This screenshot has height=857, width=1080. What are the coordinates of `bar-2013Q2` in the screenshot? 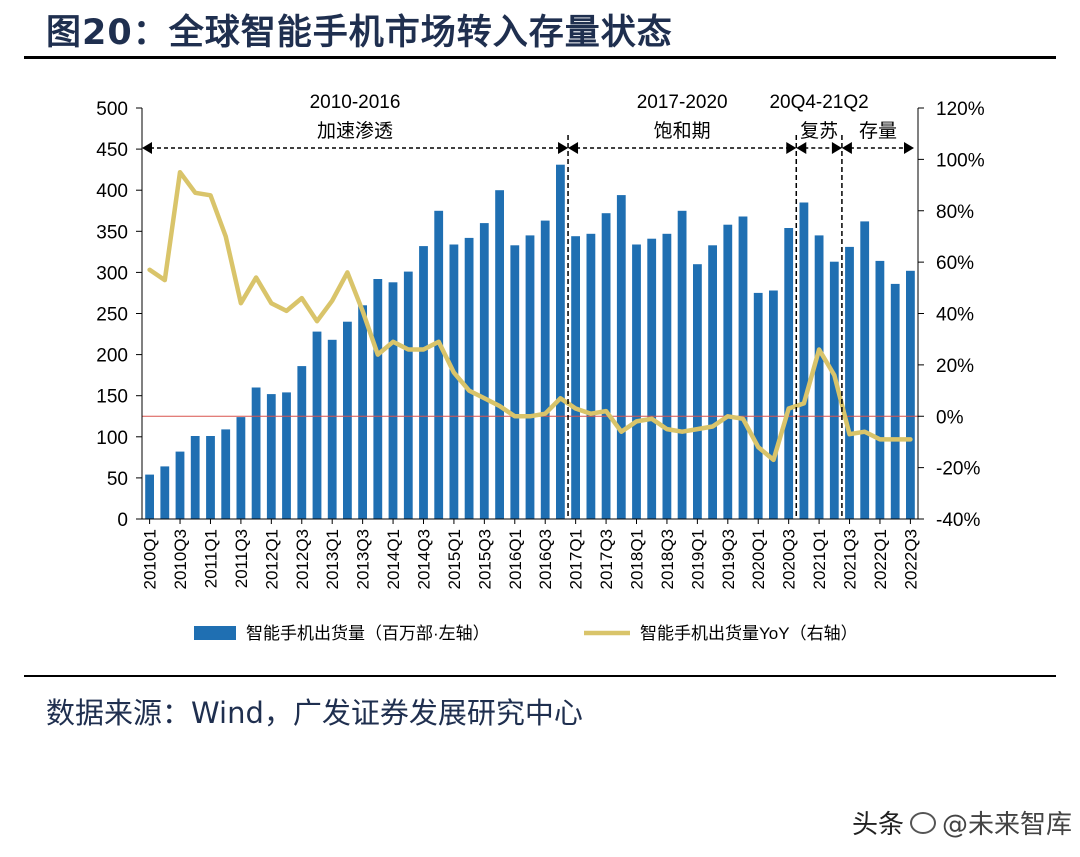 It's located at (347, 420).